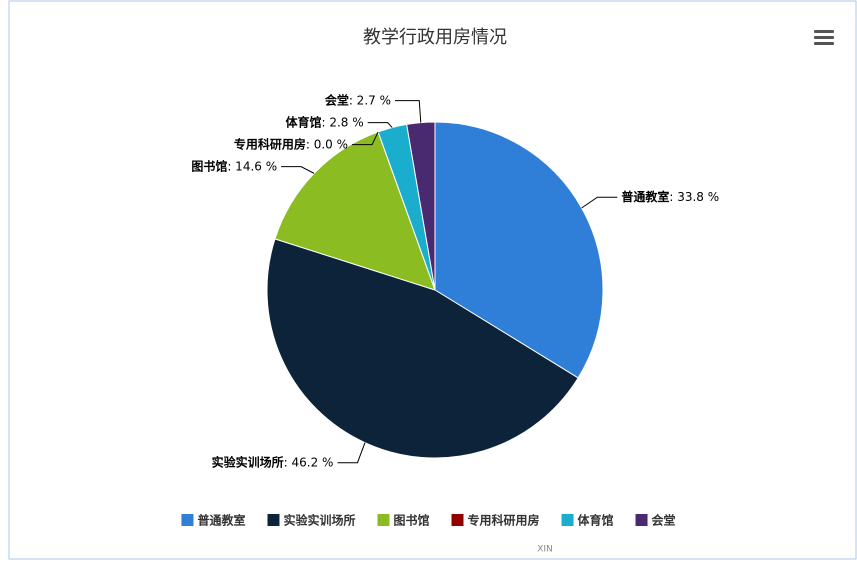 The image size is (857, 562). I want to click on data-label-name: 体育馆, so click(303, 121).